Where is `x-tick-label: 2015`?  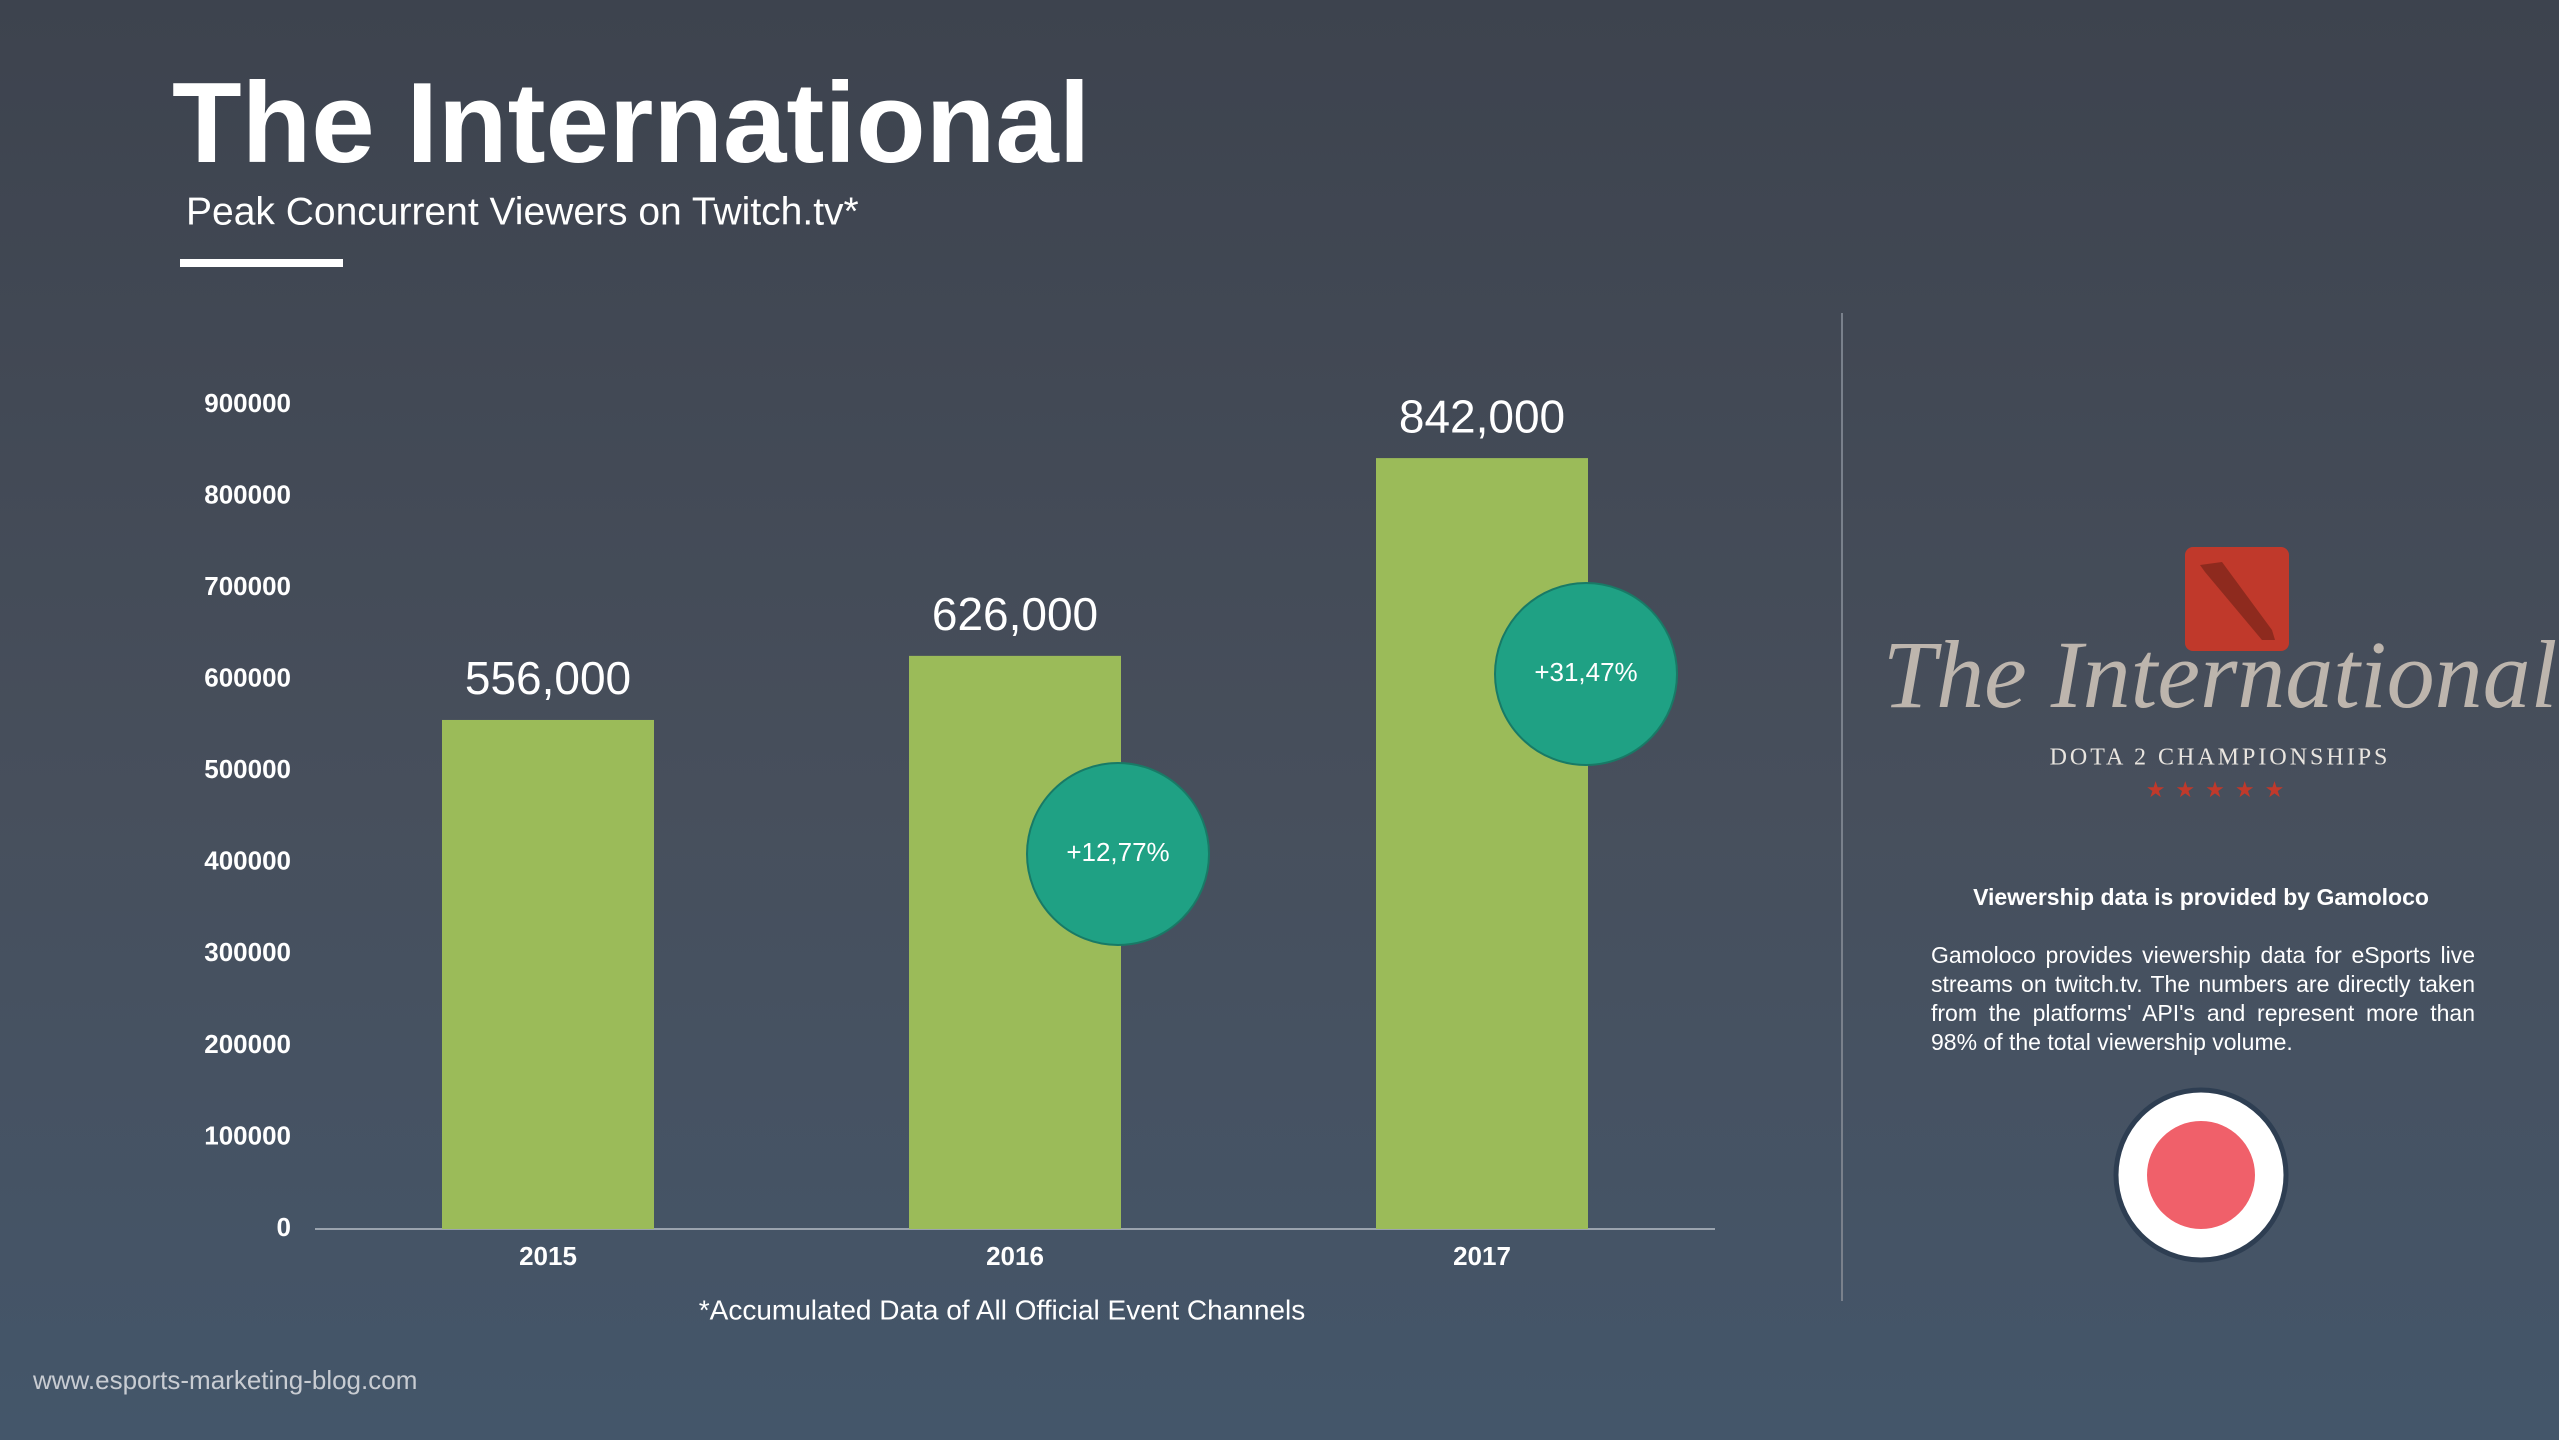 x-tick-label: 2015 is located at coordinates (548, 1256).